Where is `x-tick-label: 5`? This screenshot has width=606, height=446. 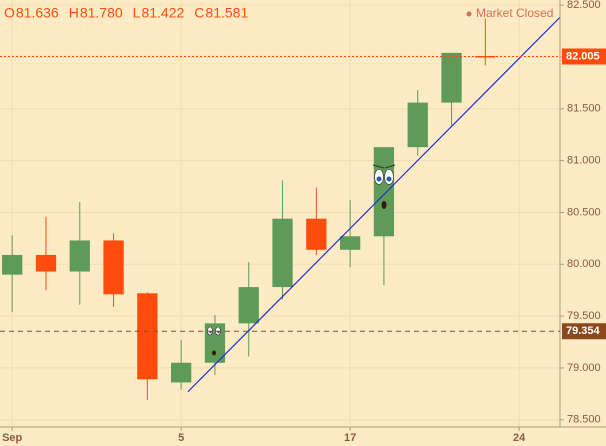 x-tick-label: 5 is located at coordinates (181, 438).